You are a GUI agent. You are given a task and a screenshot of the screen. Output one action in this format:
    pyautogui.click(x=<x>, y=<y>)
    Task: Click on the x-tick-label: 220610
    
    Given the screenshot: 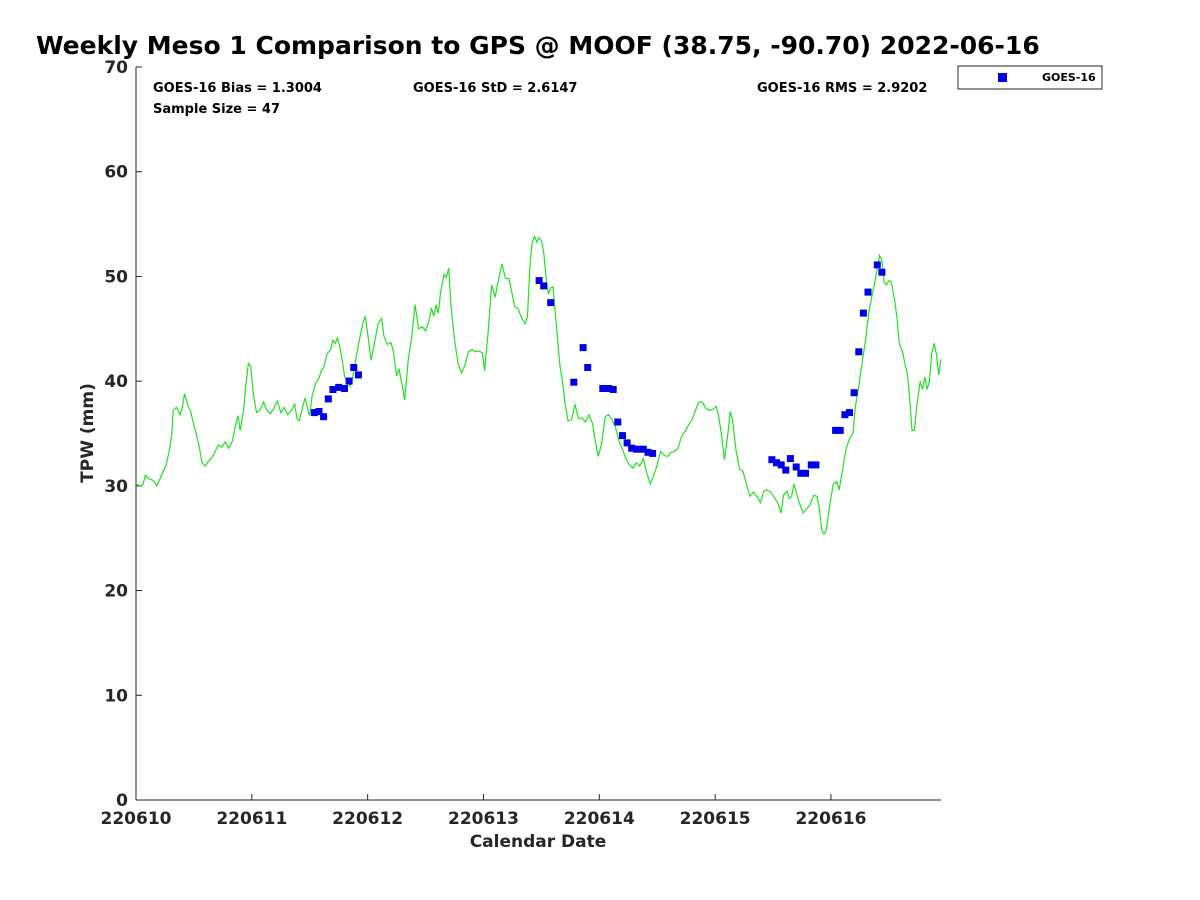 What is the action you would take?
    pyautogui.click(x=136, y=819)
    